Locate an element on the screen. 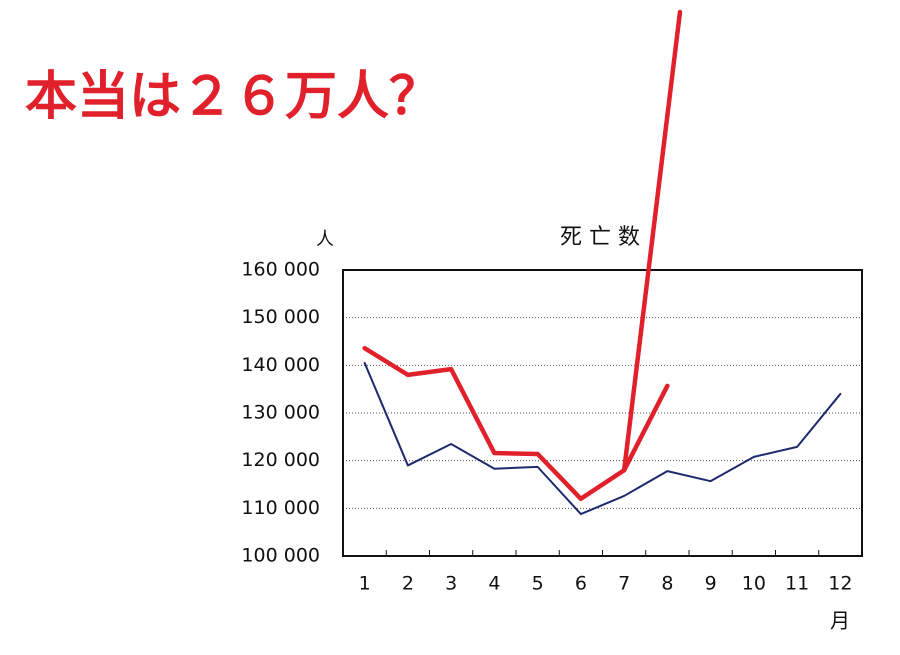 This screenshot has width=900, height=655. y-tick-label: 140 000 is located at coordinates (280, 365).